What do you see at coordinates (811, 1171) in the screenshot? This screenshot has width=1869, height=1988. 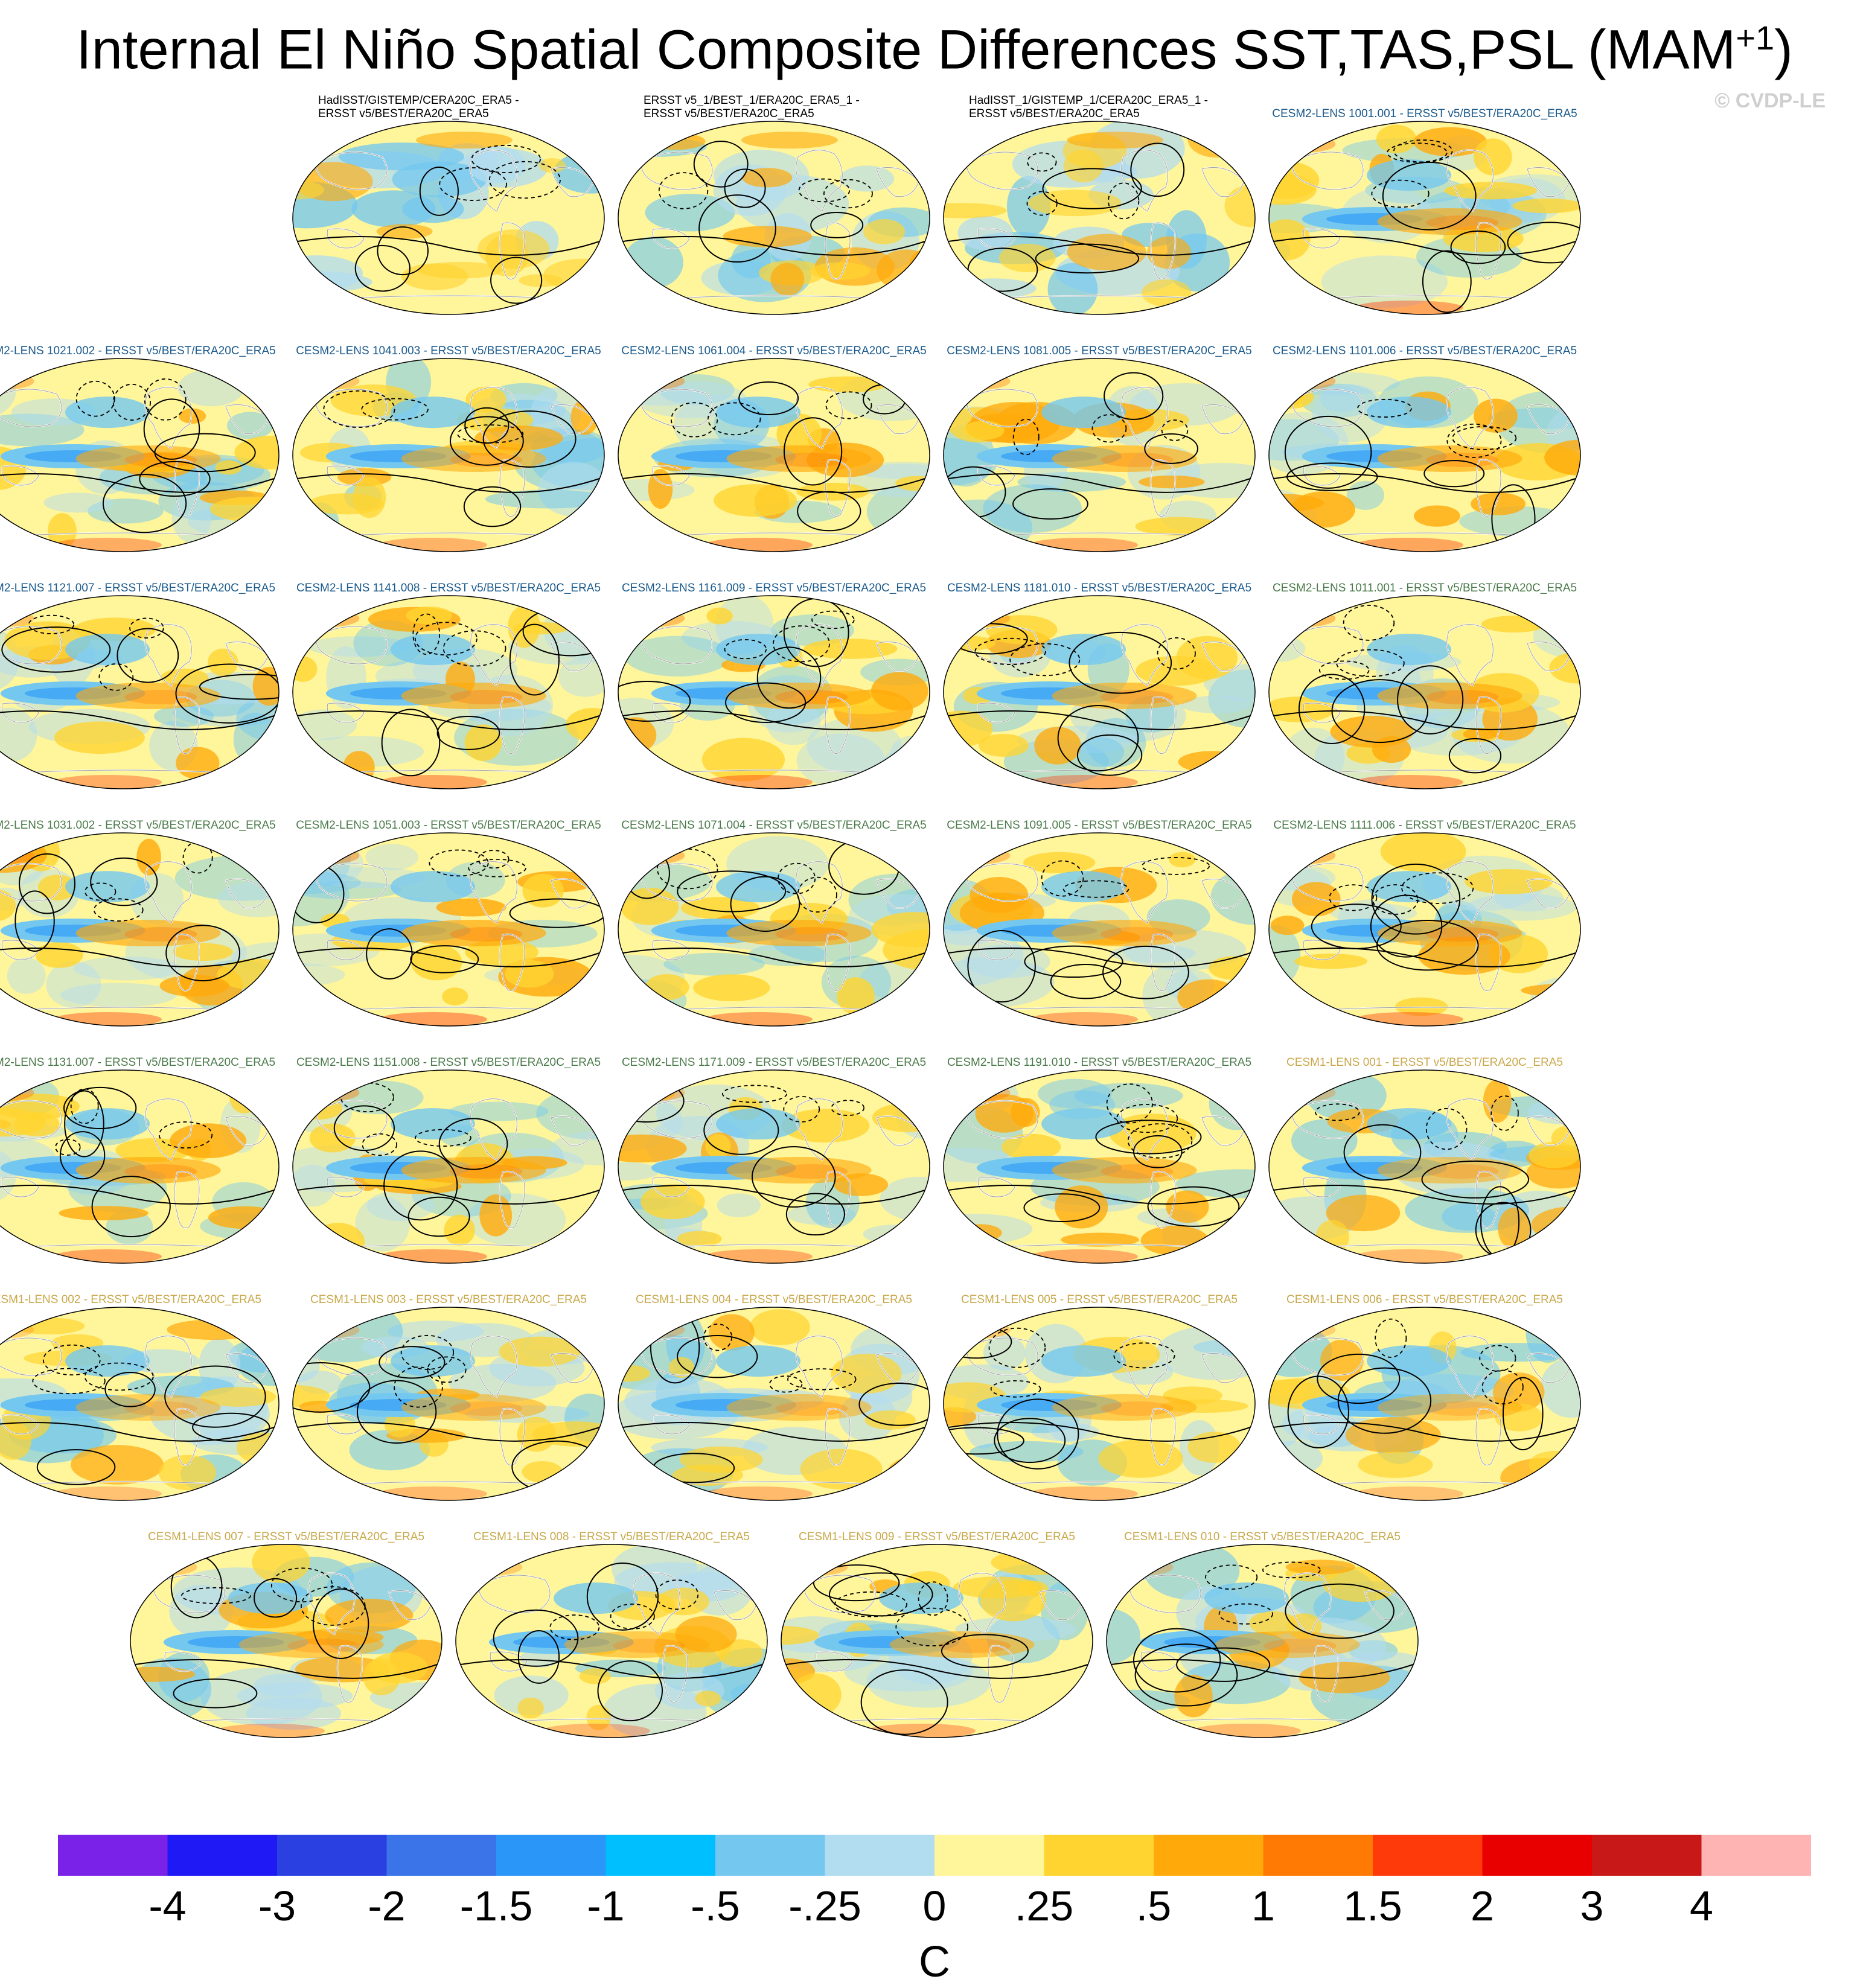 I see `east-pacific-warm-core` at bounding box center [811, 1171].